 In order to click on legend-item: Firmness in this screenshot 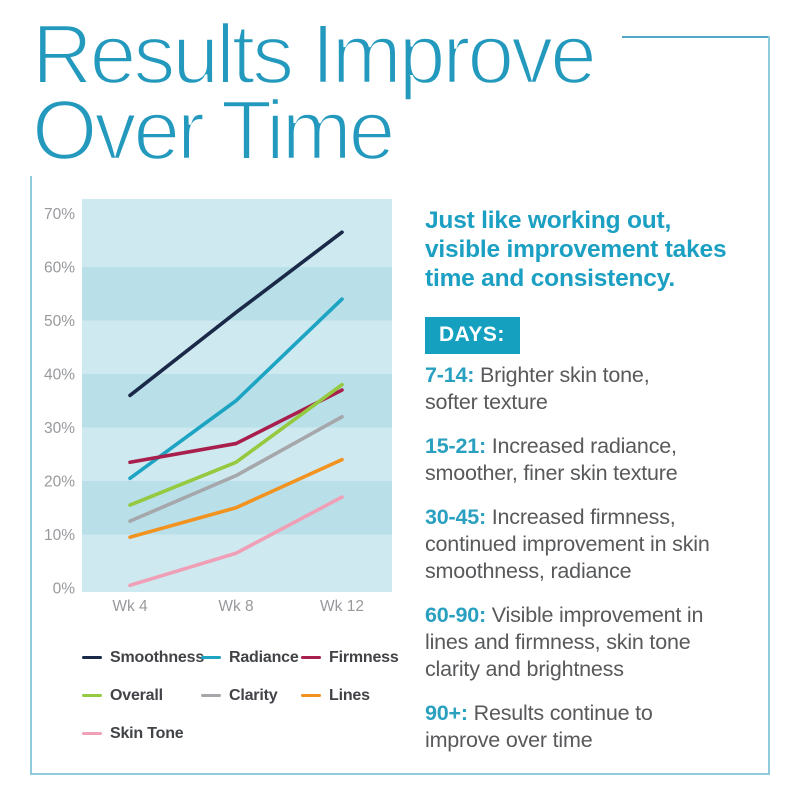, I will do `click(361, 657)`.